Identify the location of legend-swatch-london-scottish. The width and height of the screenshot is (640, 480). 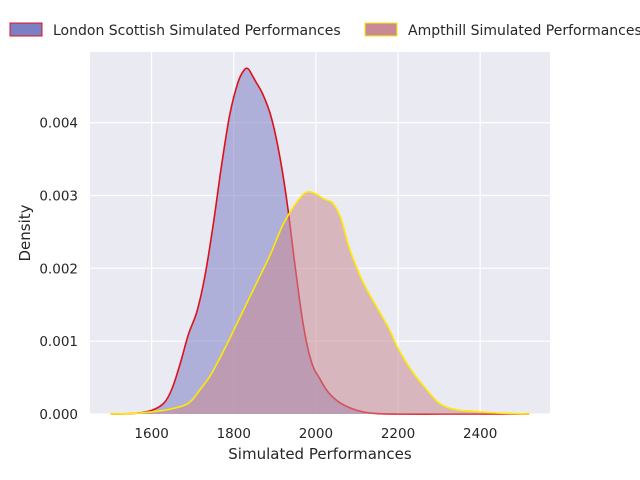
(26, 29).